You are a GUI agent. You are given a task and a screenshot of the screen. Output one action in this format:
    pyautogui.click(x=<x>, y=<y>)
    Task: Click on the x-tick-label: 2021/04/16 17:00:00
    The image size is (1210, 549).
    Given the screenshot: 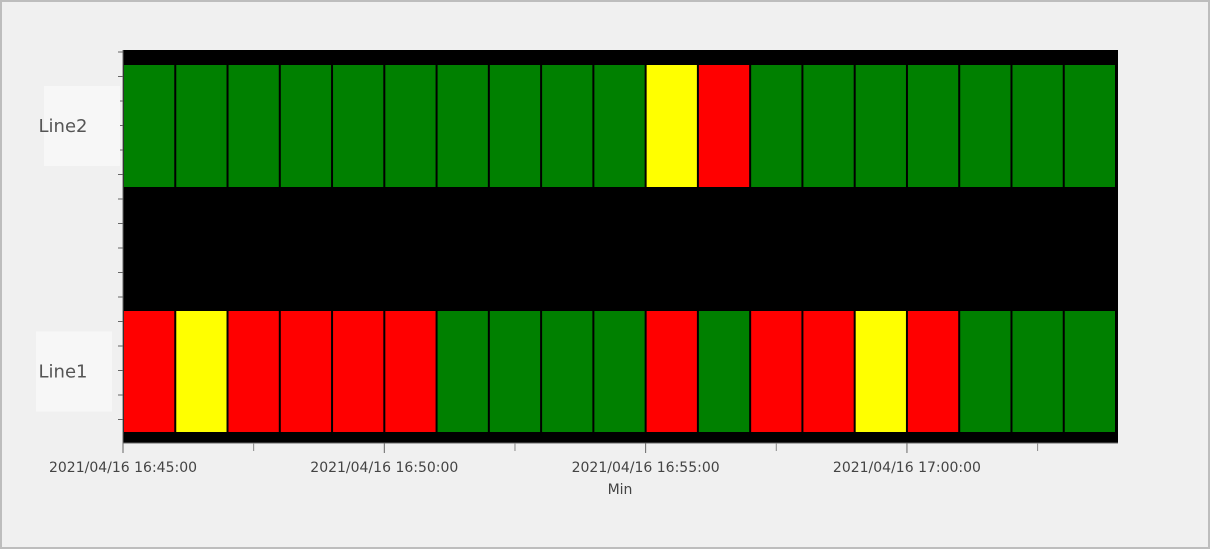 What is the action you would take?
    pyautogui.click(x=907, y=468)
    